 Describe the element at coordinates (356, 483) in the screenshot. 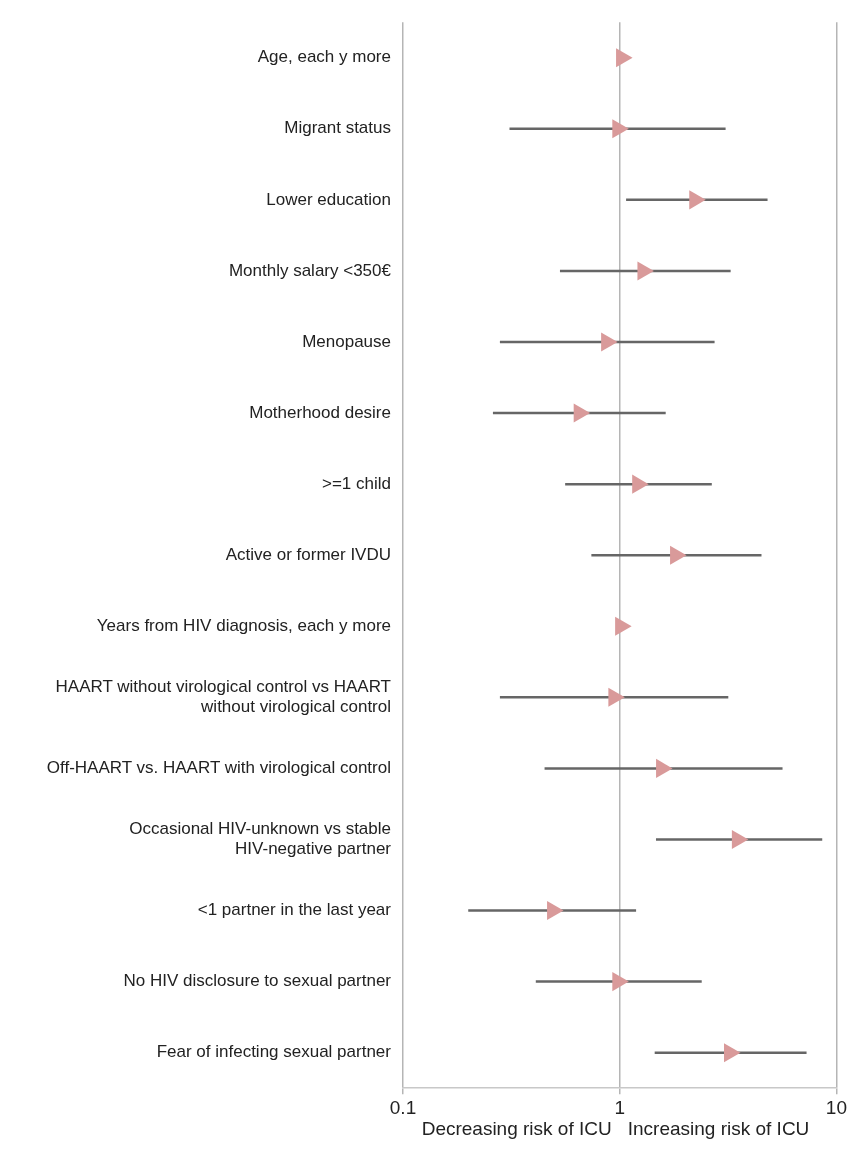

I see `y-tick-label: >=1 child` at that location.